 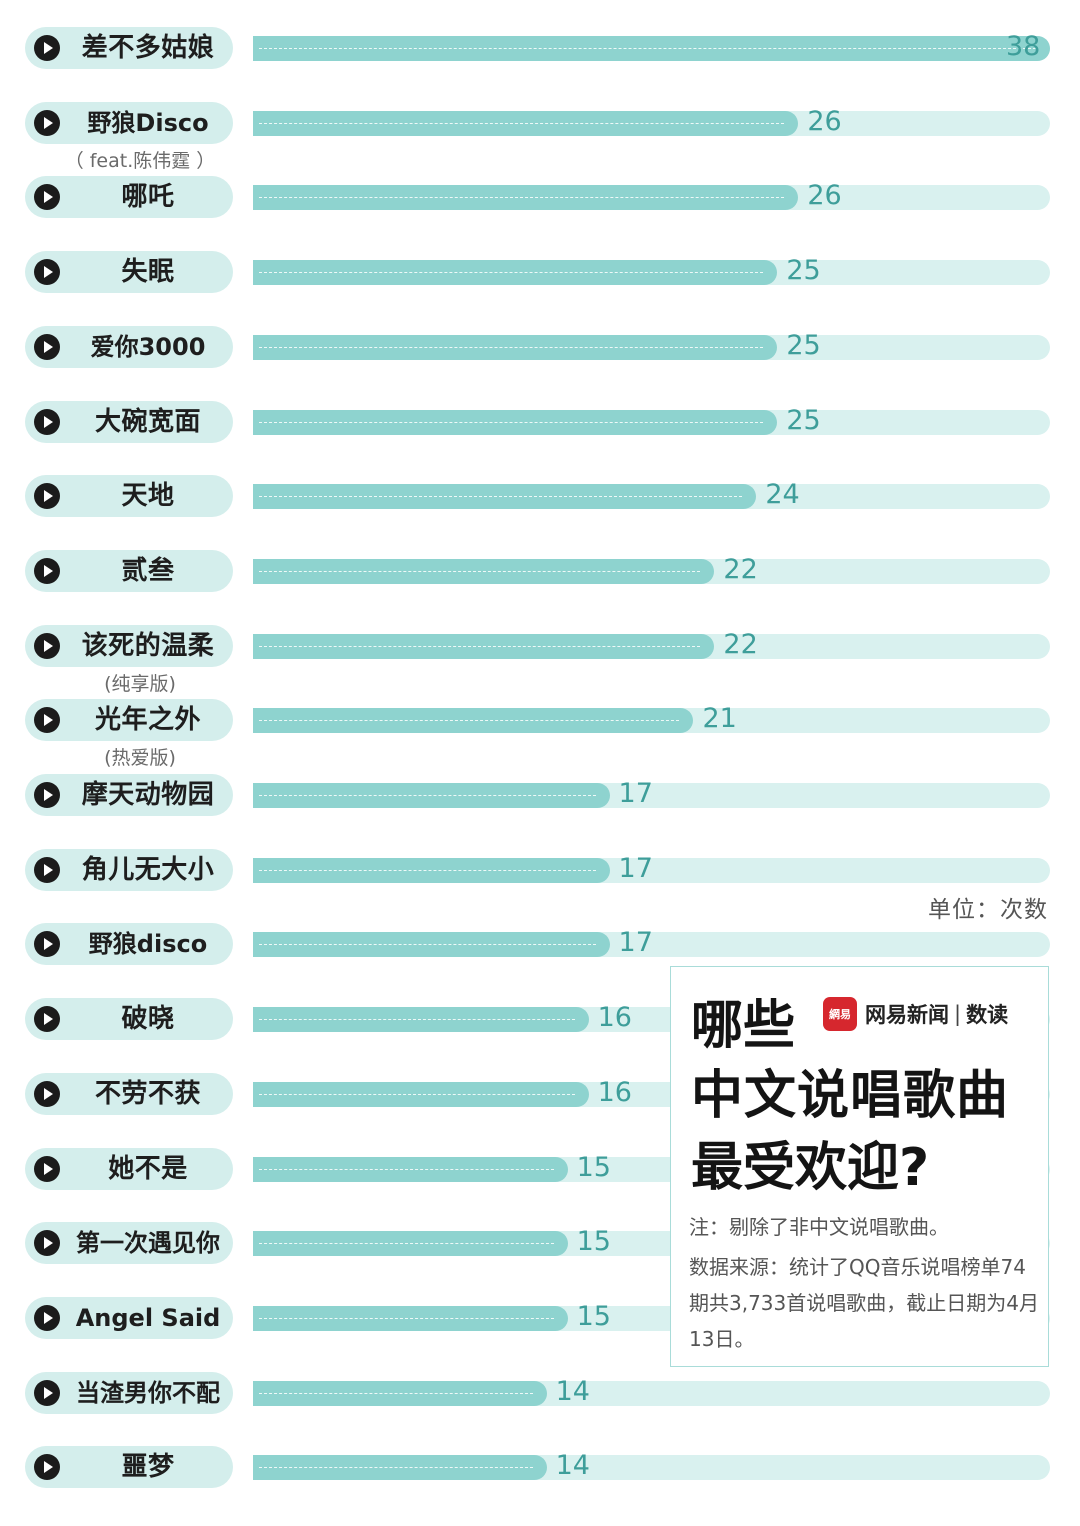 I want to click on song-pill: Angel Said, so click(x=129, y=1317).